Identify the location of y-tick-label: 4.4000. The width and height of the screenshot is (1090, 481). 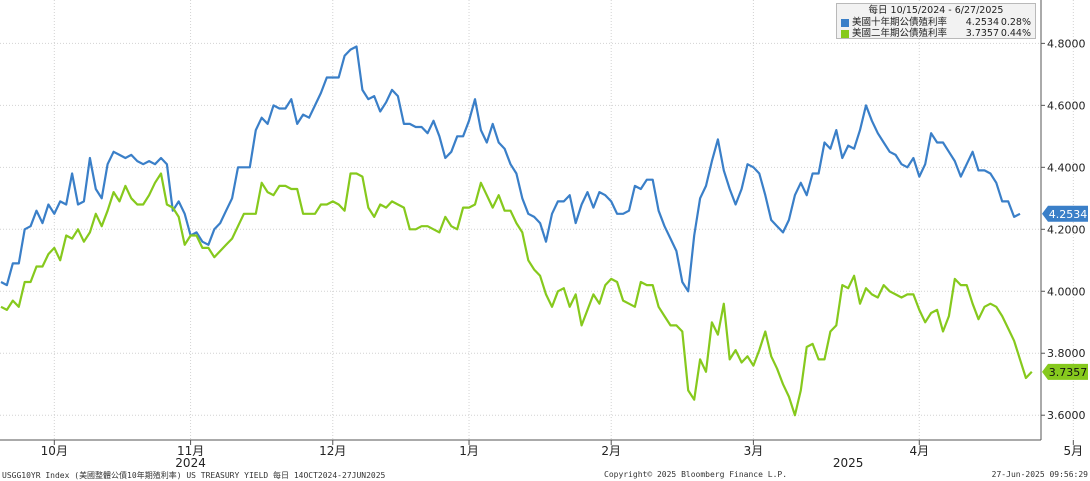
(1066, 167).